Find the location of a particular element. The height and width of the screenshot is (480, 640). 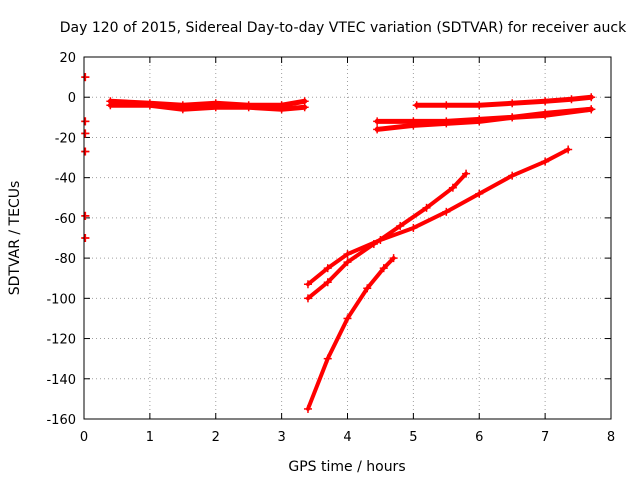

y-axis-label: SDTVAR / TECUs is located at coordinates (15, 238).